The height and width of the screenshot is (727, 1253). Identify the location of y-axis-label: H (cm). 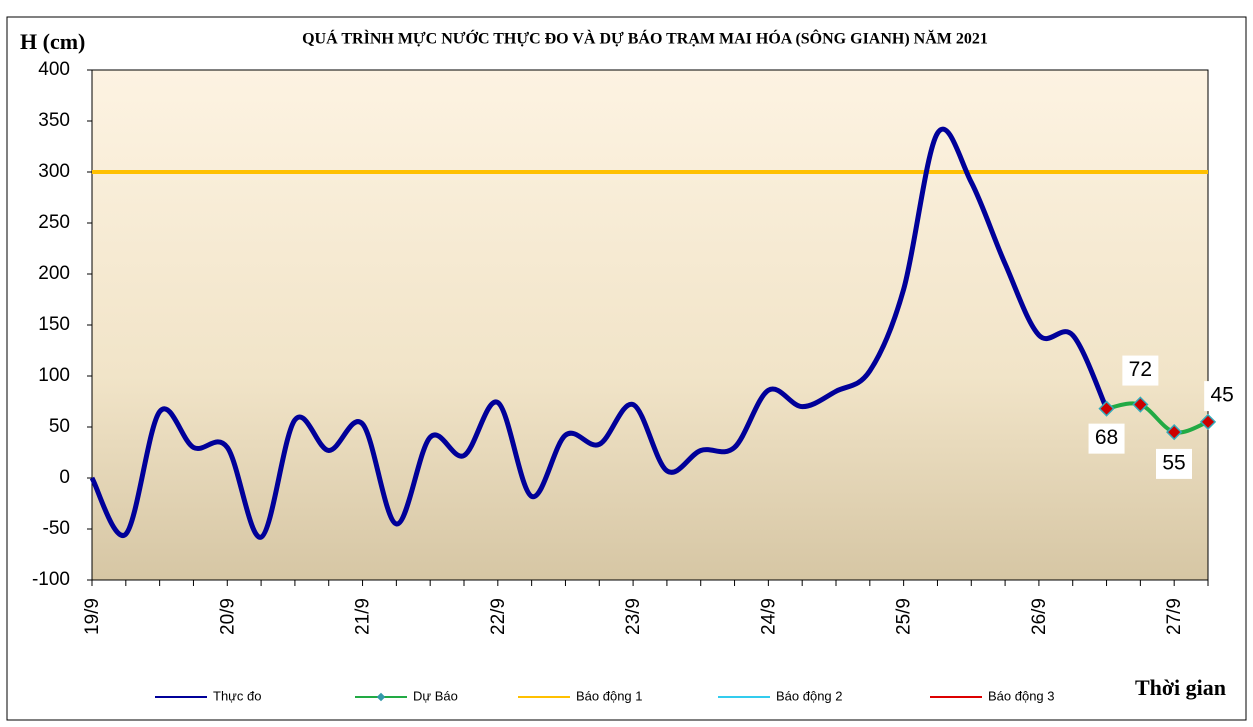
(52, 41).